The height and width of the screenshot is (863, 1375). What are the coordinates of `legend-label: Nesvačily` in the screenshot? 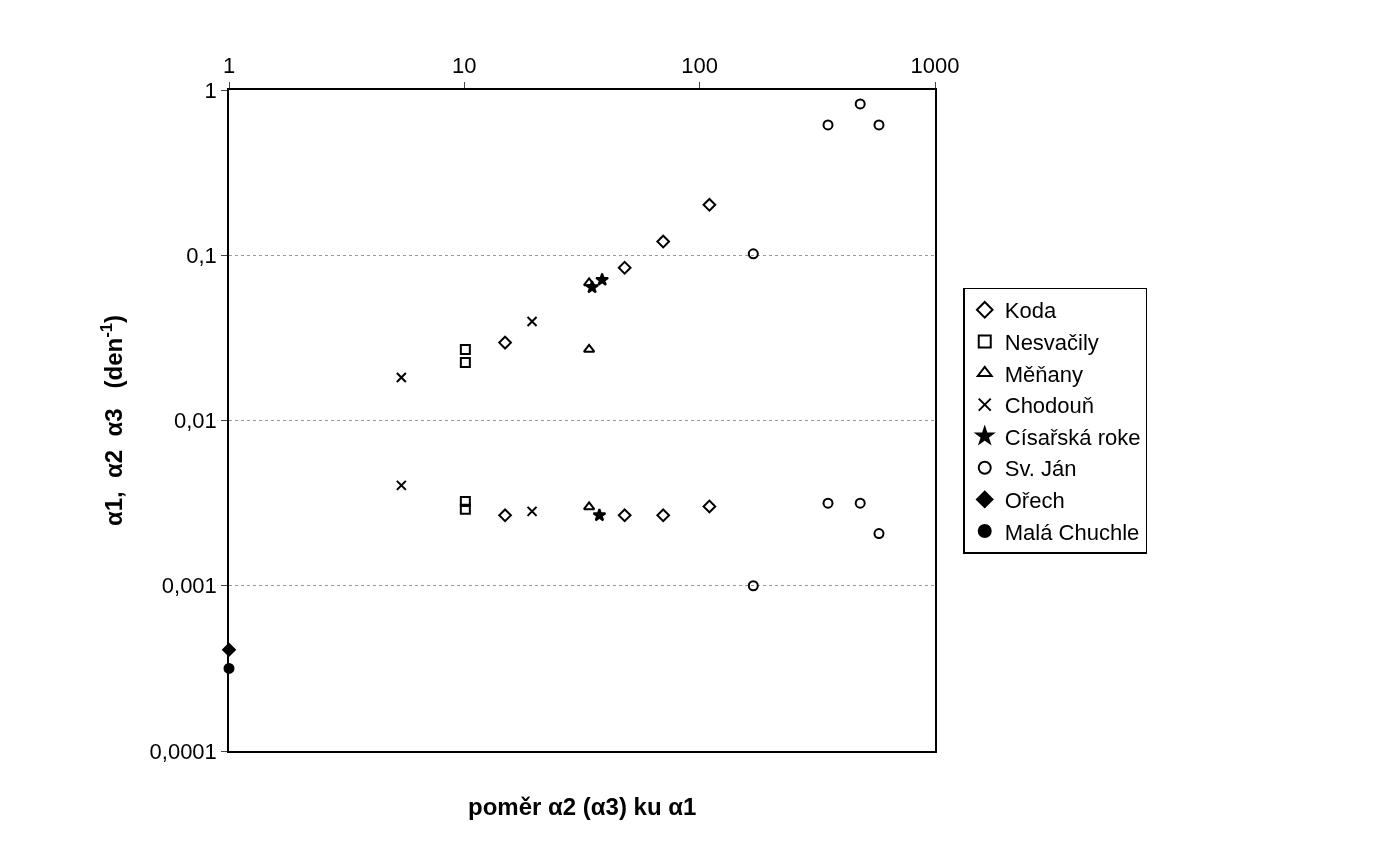 It's located at (1051, 342).